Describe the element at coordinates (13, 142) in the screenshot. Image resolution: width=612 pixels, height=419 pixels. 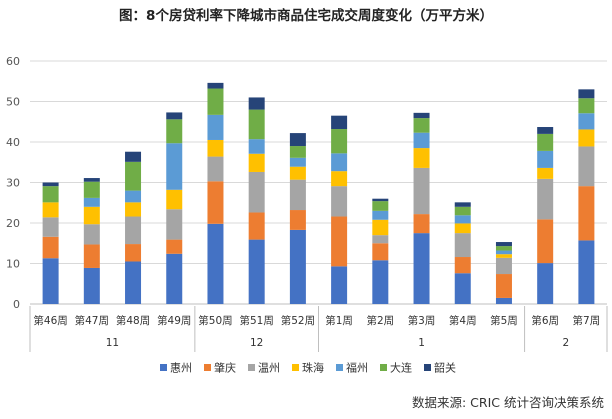
I see `y-tick-label: 40` at that location.